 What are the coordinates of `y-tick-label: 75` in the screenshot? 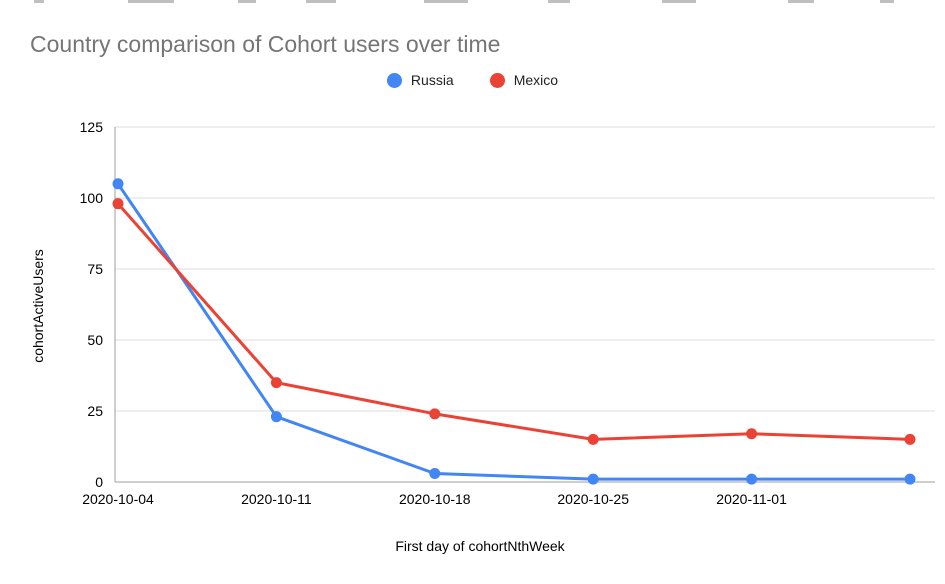 It's located at (95, 269).